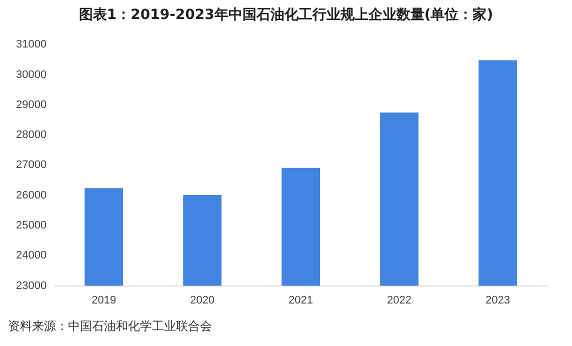  What do you see at coordinates (31, 165) in the screenshot?
I see `y-tick-label: 27000` at bounding box center [31, 165].